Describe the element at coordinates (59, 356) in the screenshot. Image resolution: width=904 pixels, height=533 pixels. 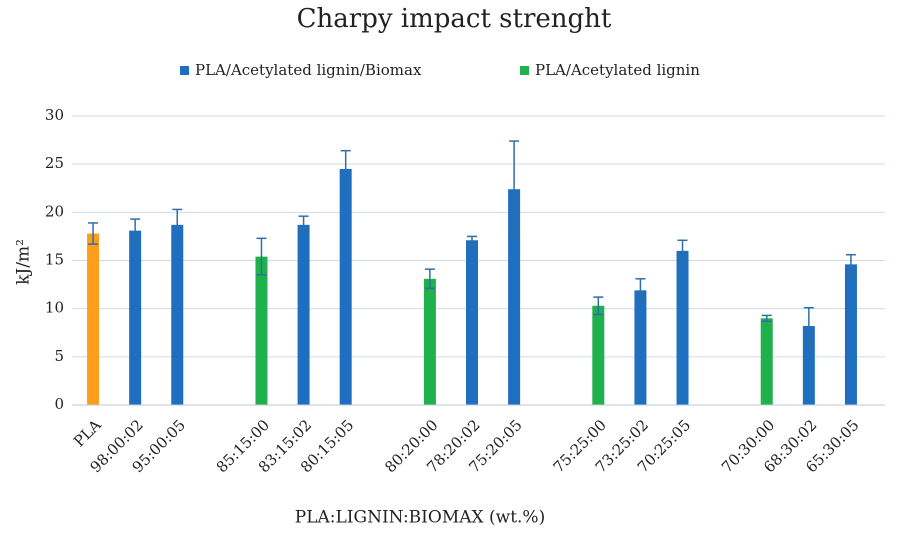
I see `y-tick-label: 5` at that location.